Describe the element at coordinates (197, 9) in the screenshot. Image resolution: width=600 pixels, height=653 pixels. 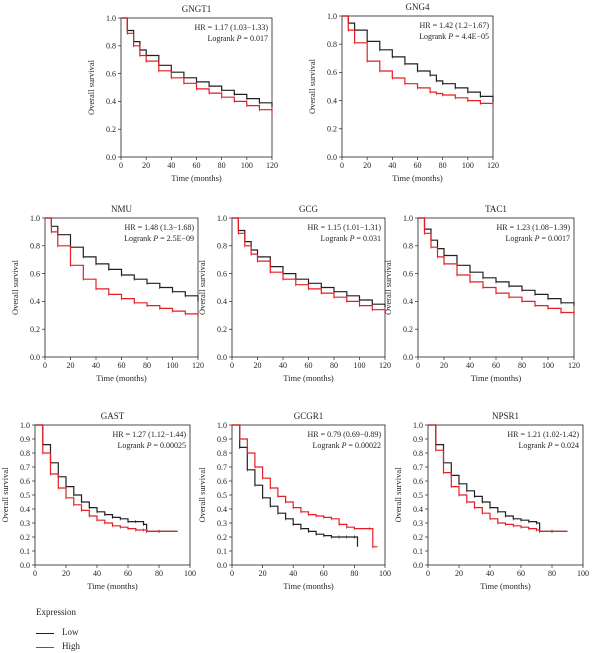
I see `panel-title: GNGT1` at that location.